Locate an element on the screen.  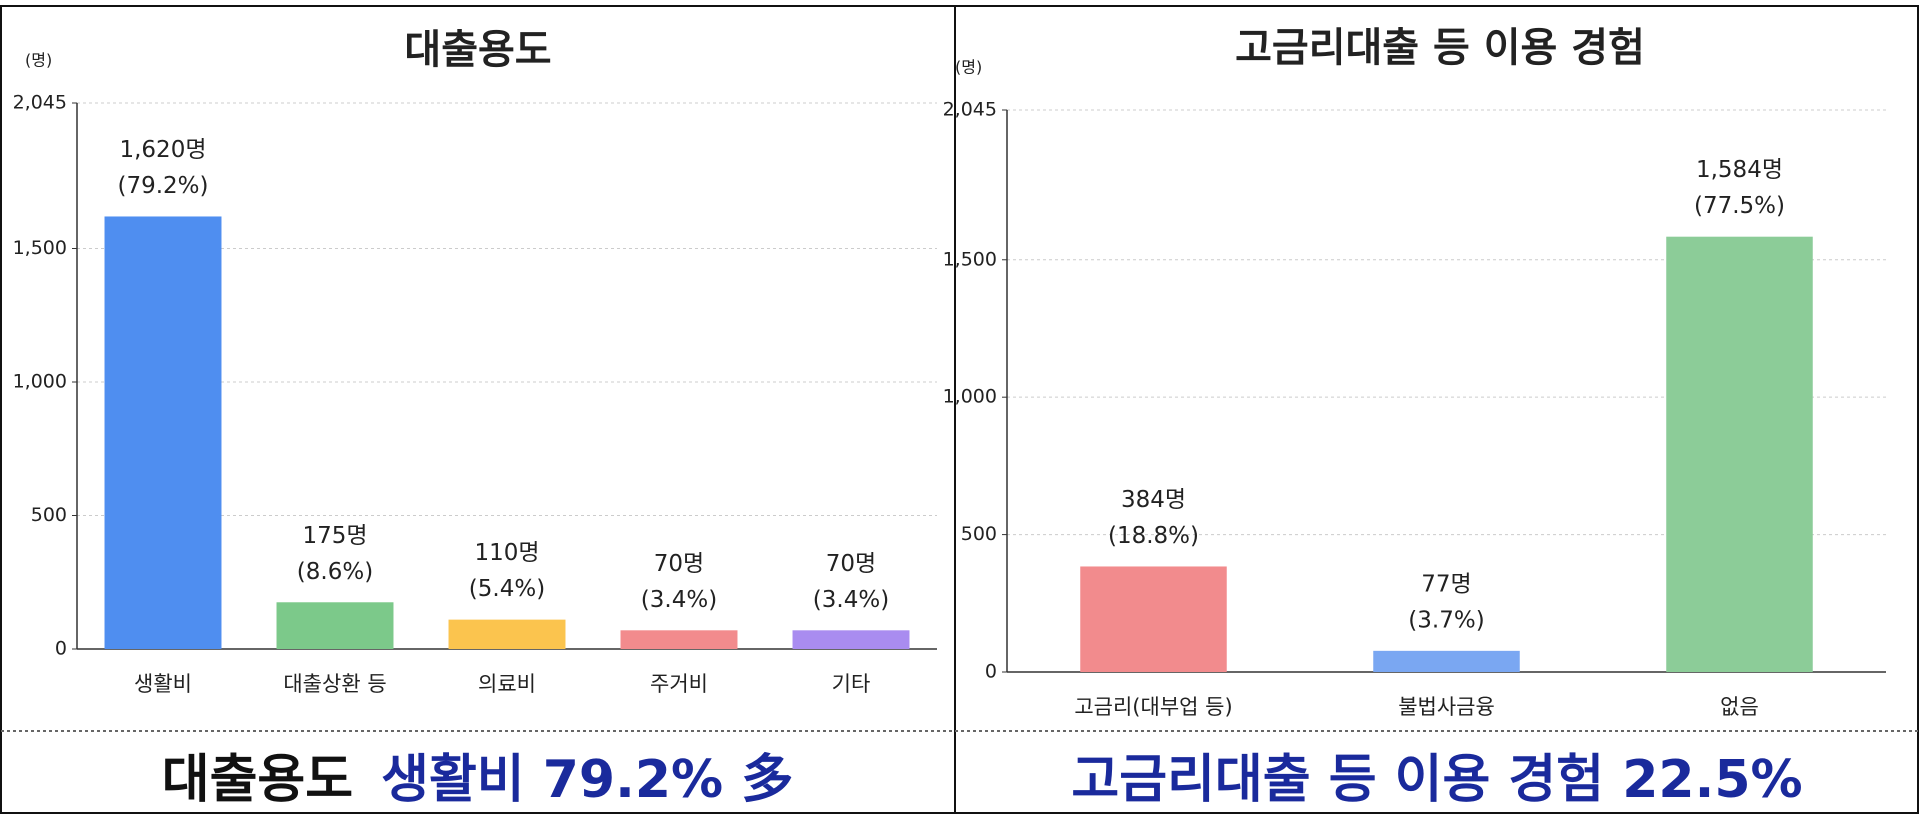
x-tick-label: 의료비 is located at coordinates (507, 684).